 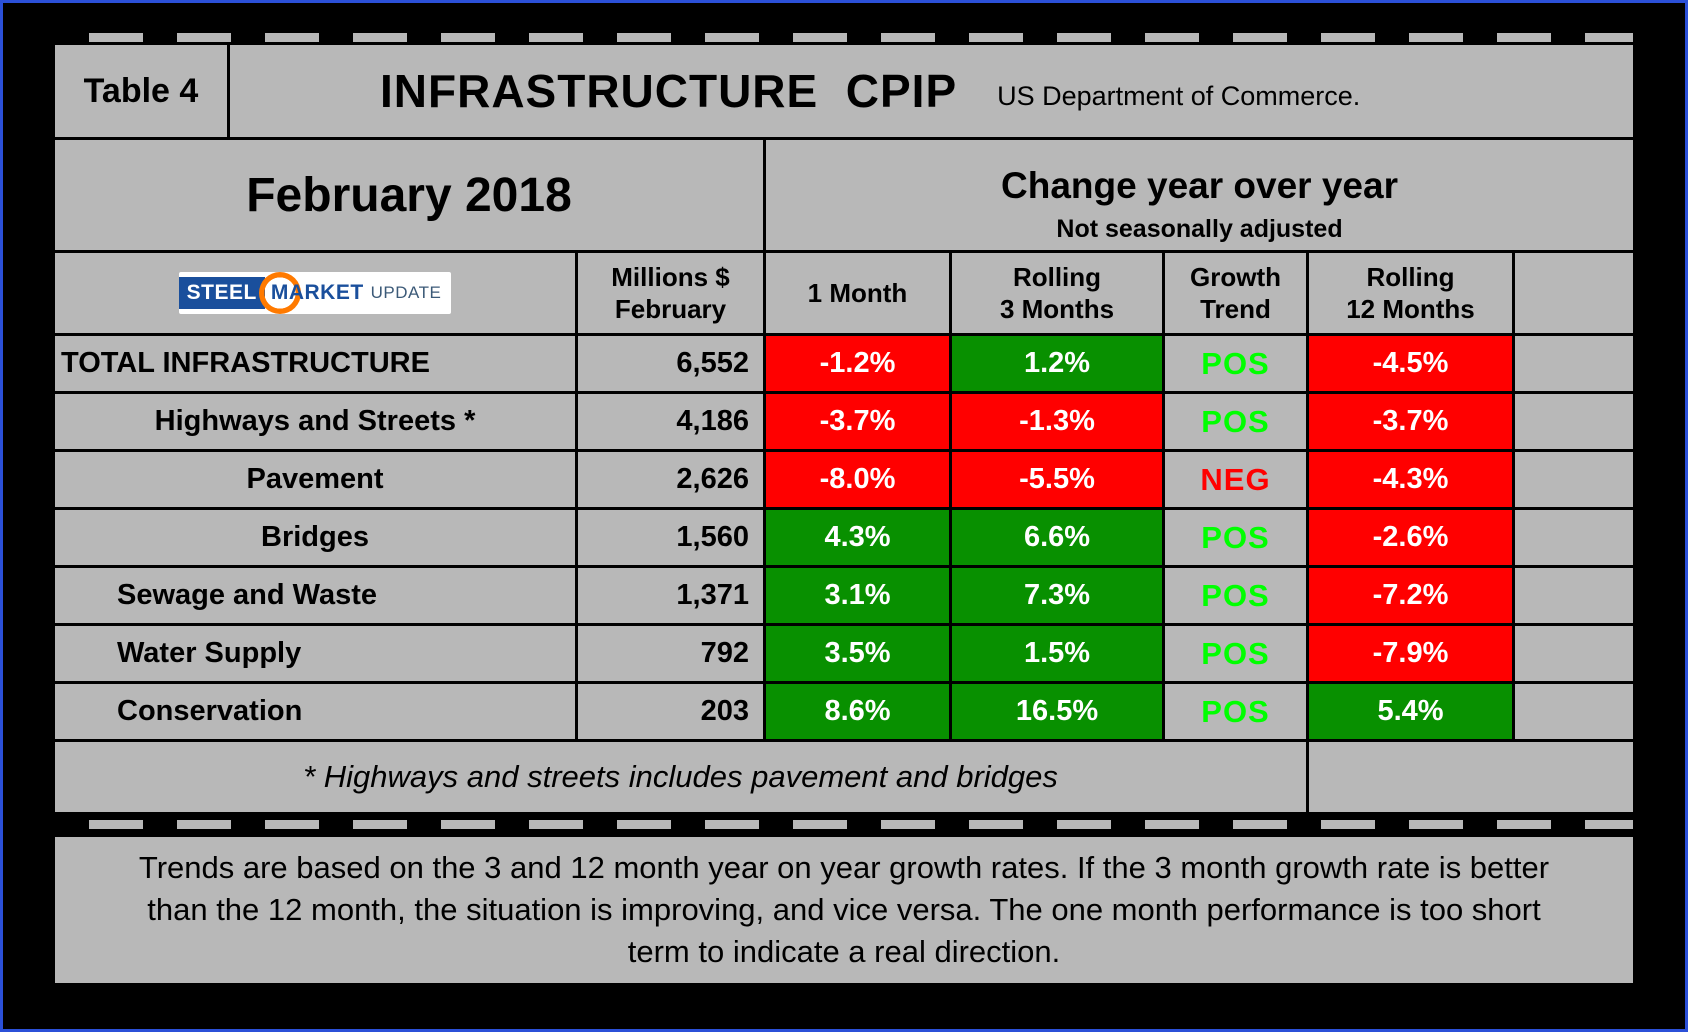 What do you see at coordinates (315, 537) in the screenshot?
I see `row-category: Bridges` at bounding box center [315, 537].